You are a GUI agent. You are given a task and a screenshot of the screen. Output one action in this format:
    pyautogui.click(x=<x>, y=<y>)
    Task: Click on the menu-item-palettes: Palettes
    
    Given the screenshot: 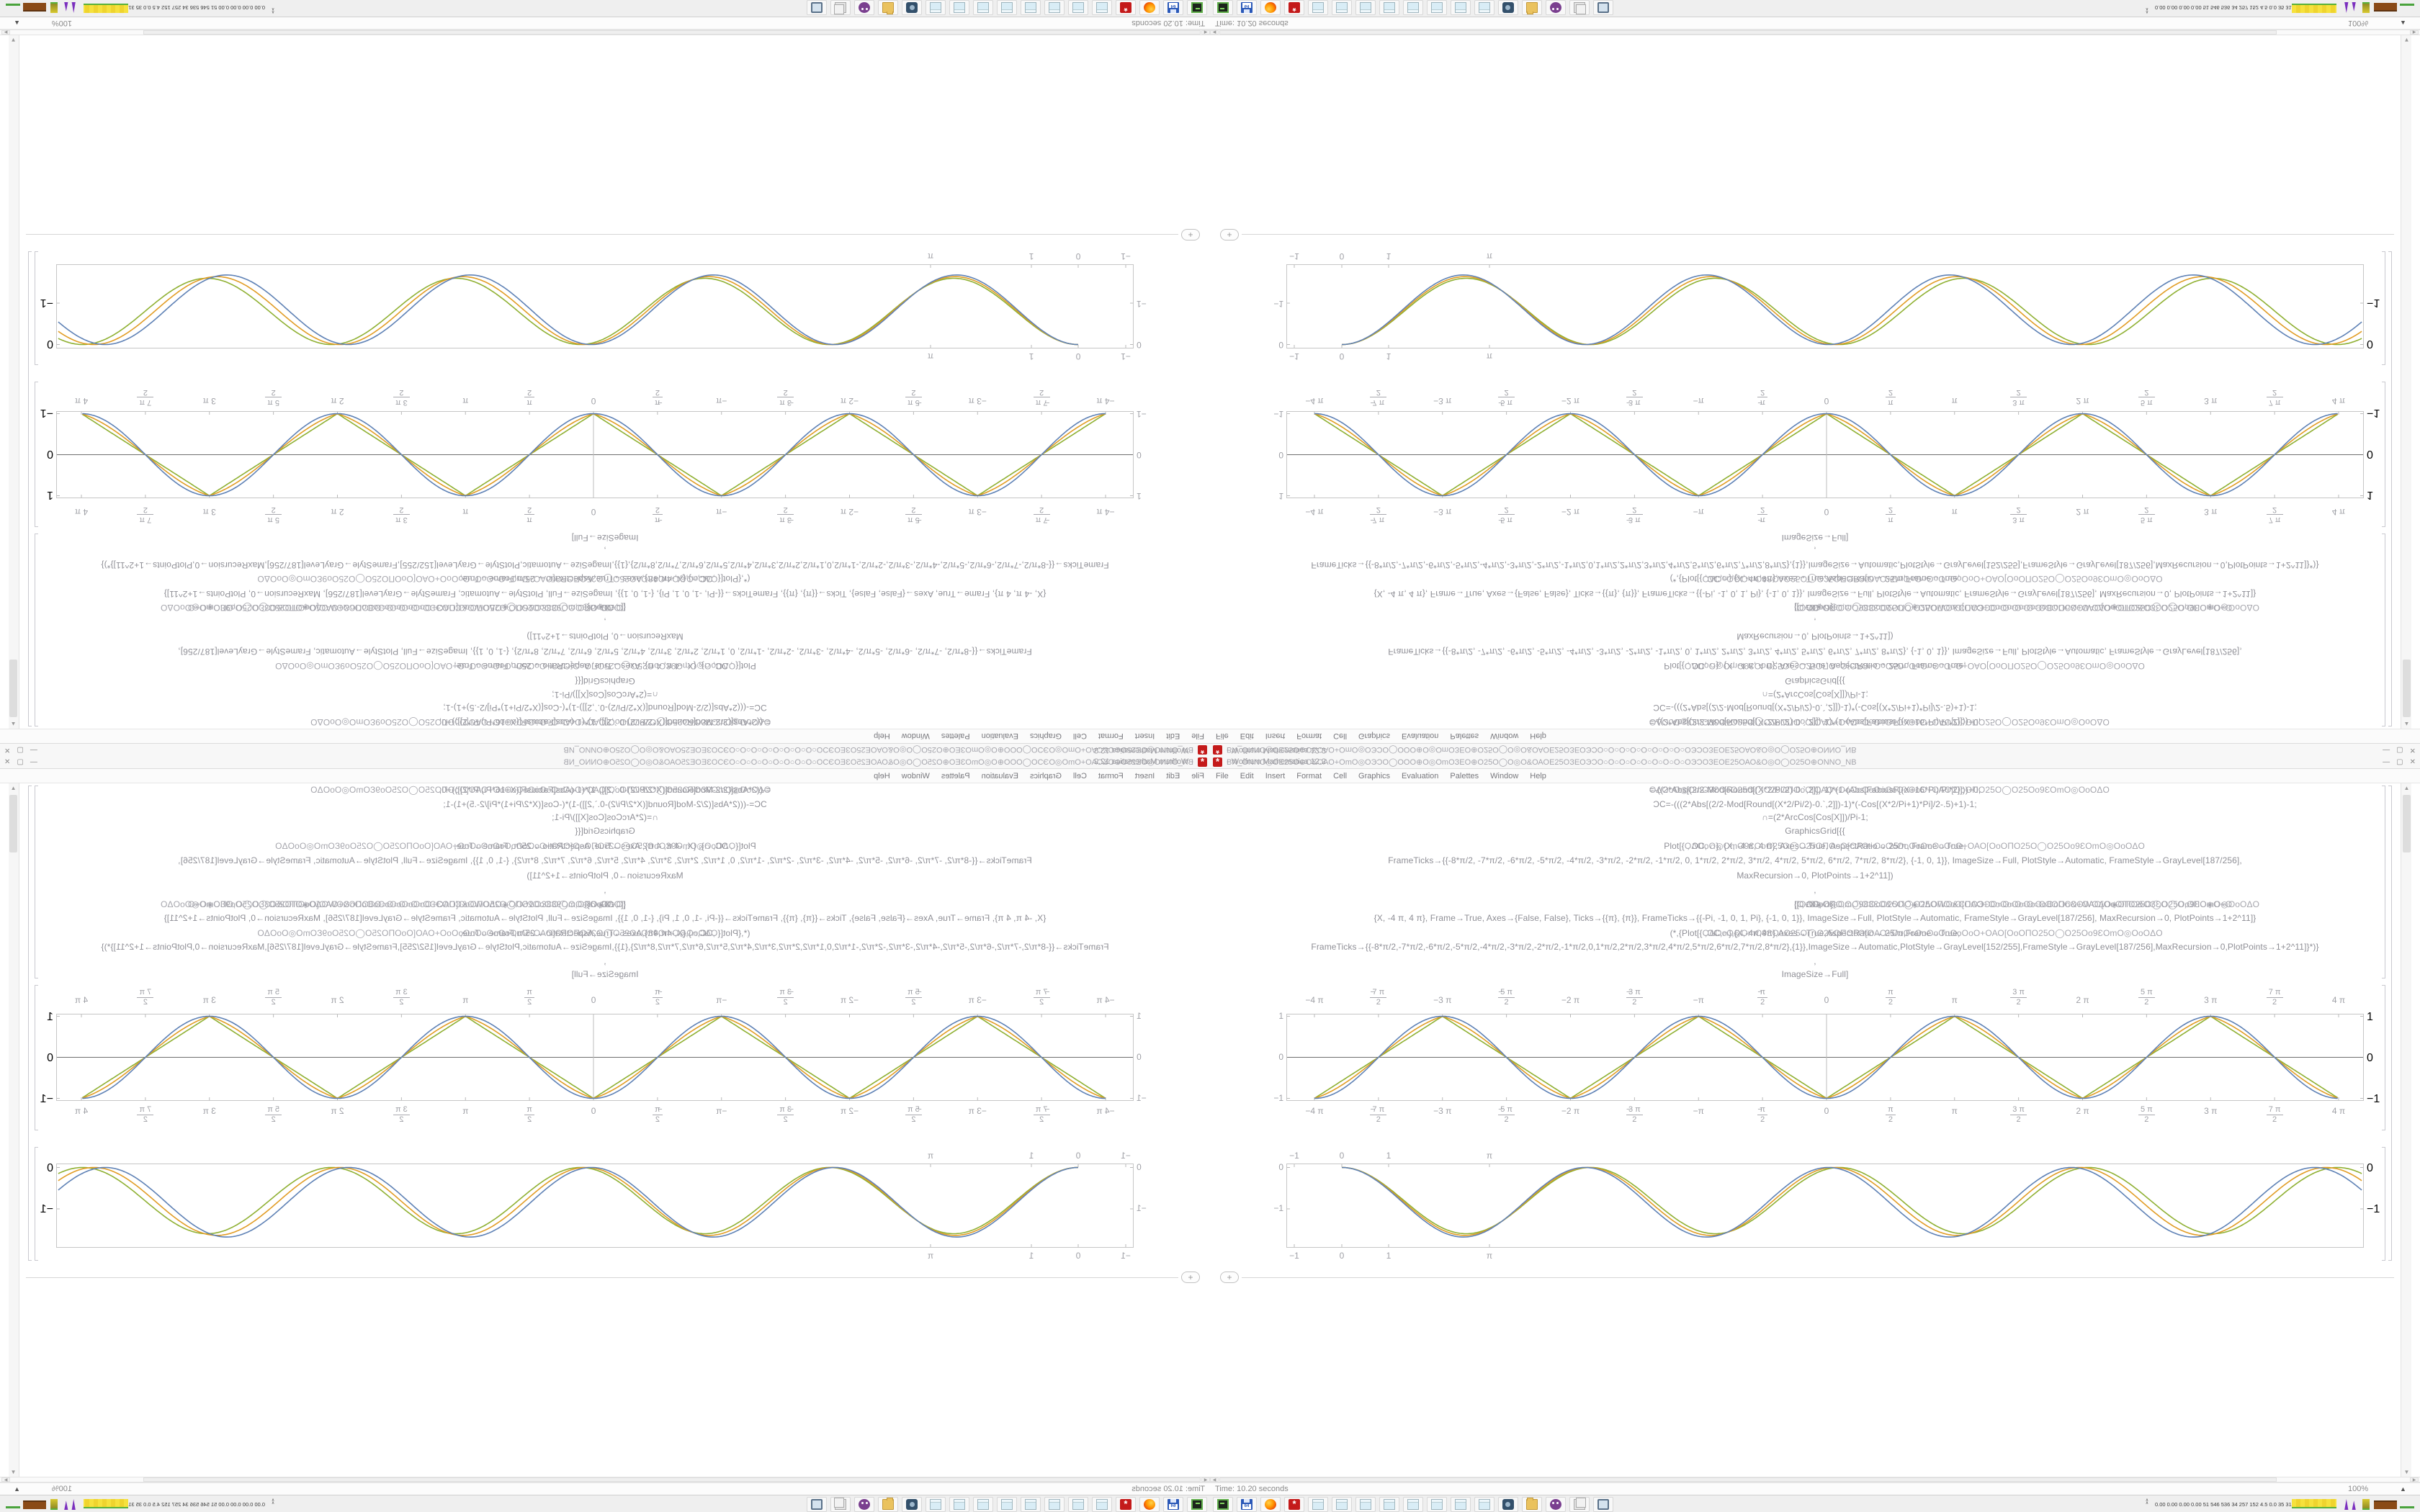 What is the action you would take?
    pyautogui.click(x=1464, y=776)
    